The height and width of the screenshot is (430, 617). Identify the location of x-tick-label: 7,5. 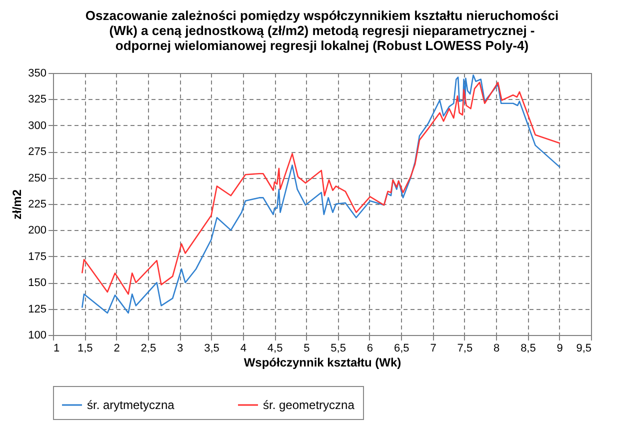
(465, 348).